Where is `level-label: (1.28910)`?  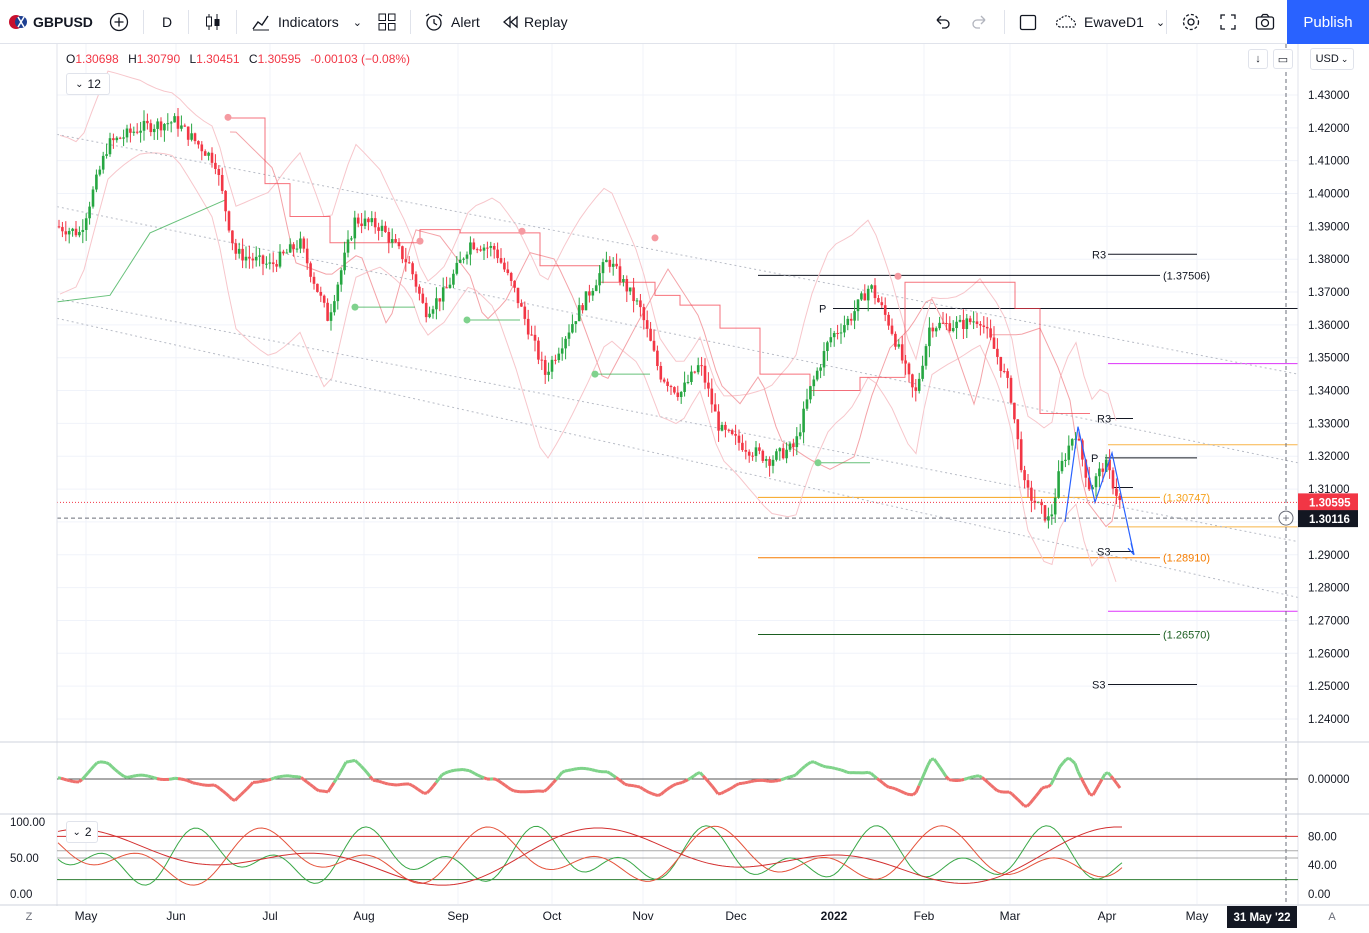 level-label: (1.28910) is located at coordinates (1186, 559).